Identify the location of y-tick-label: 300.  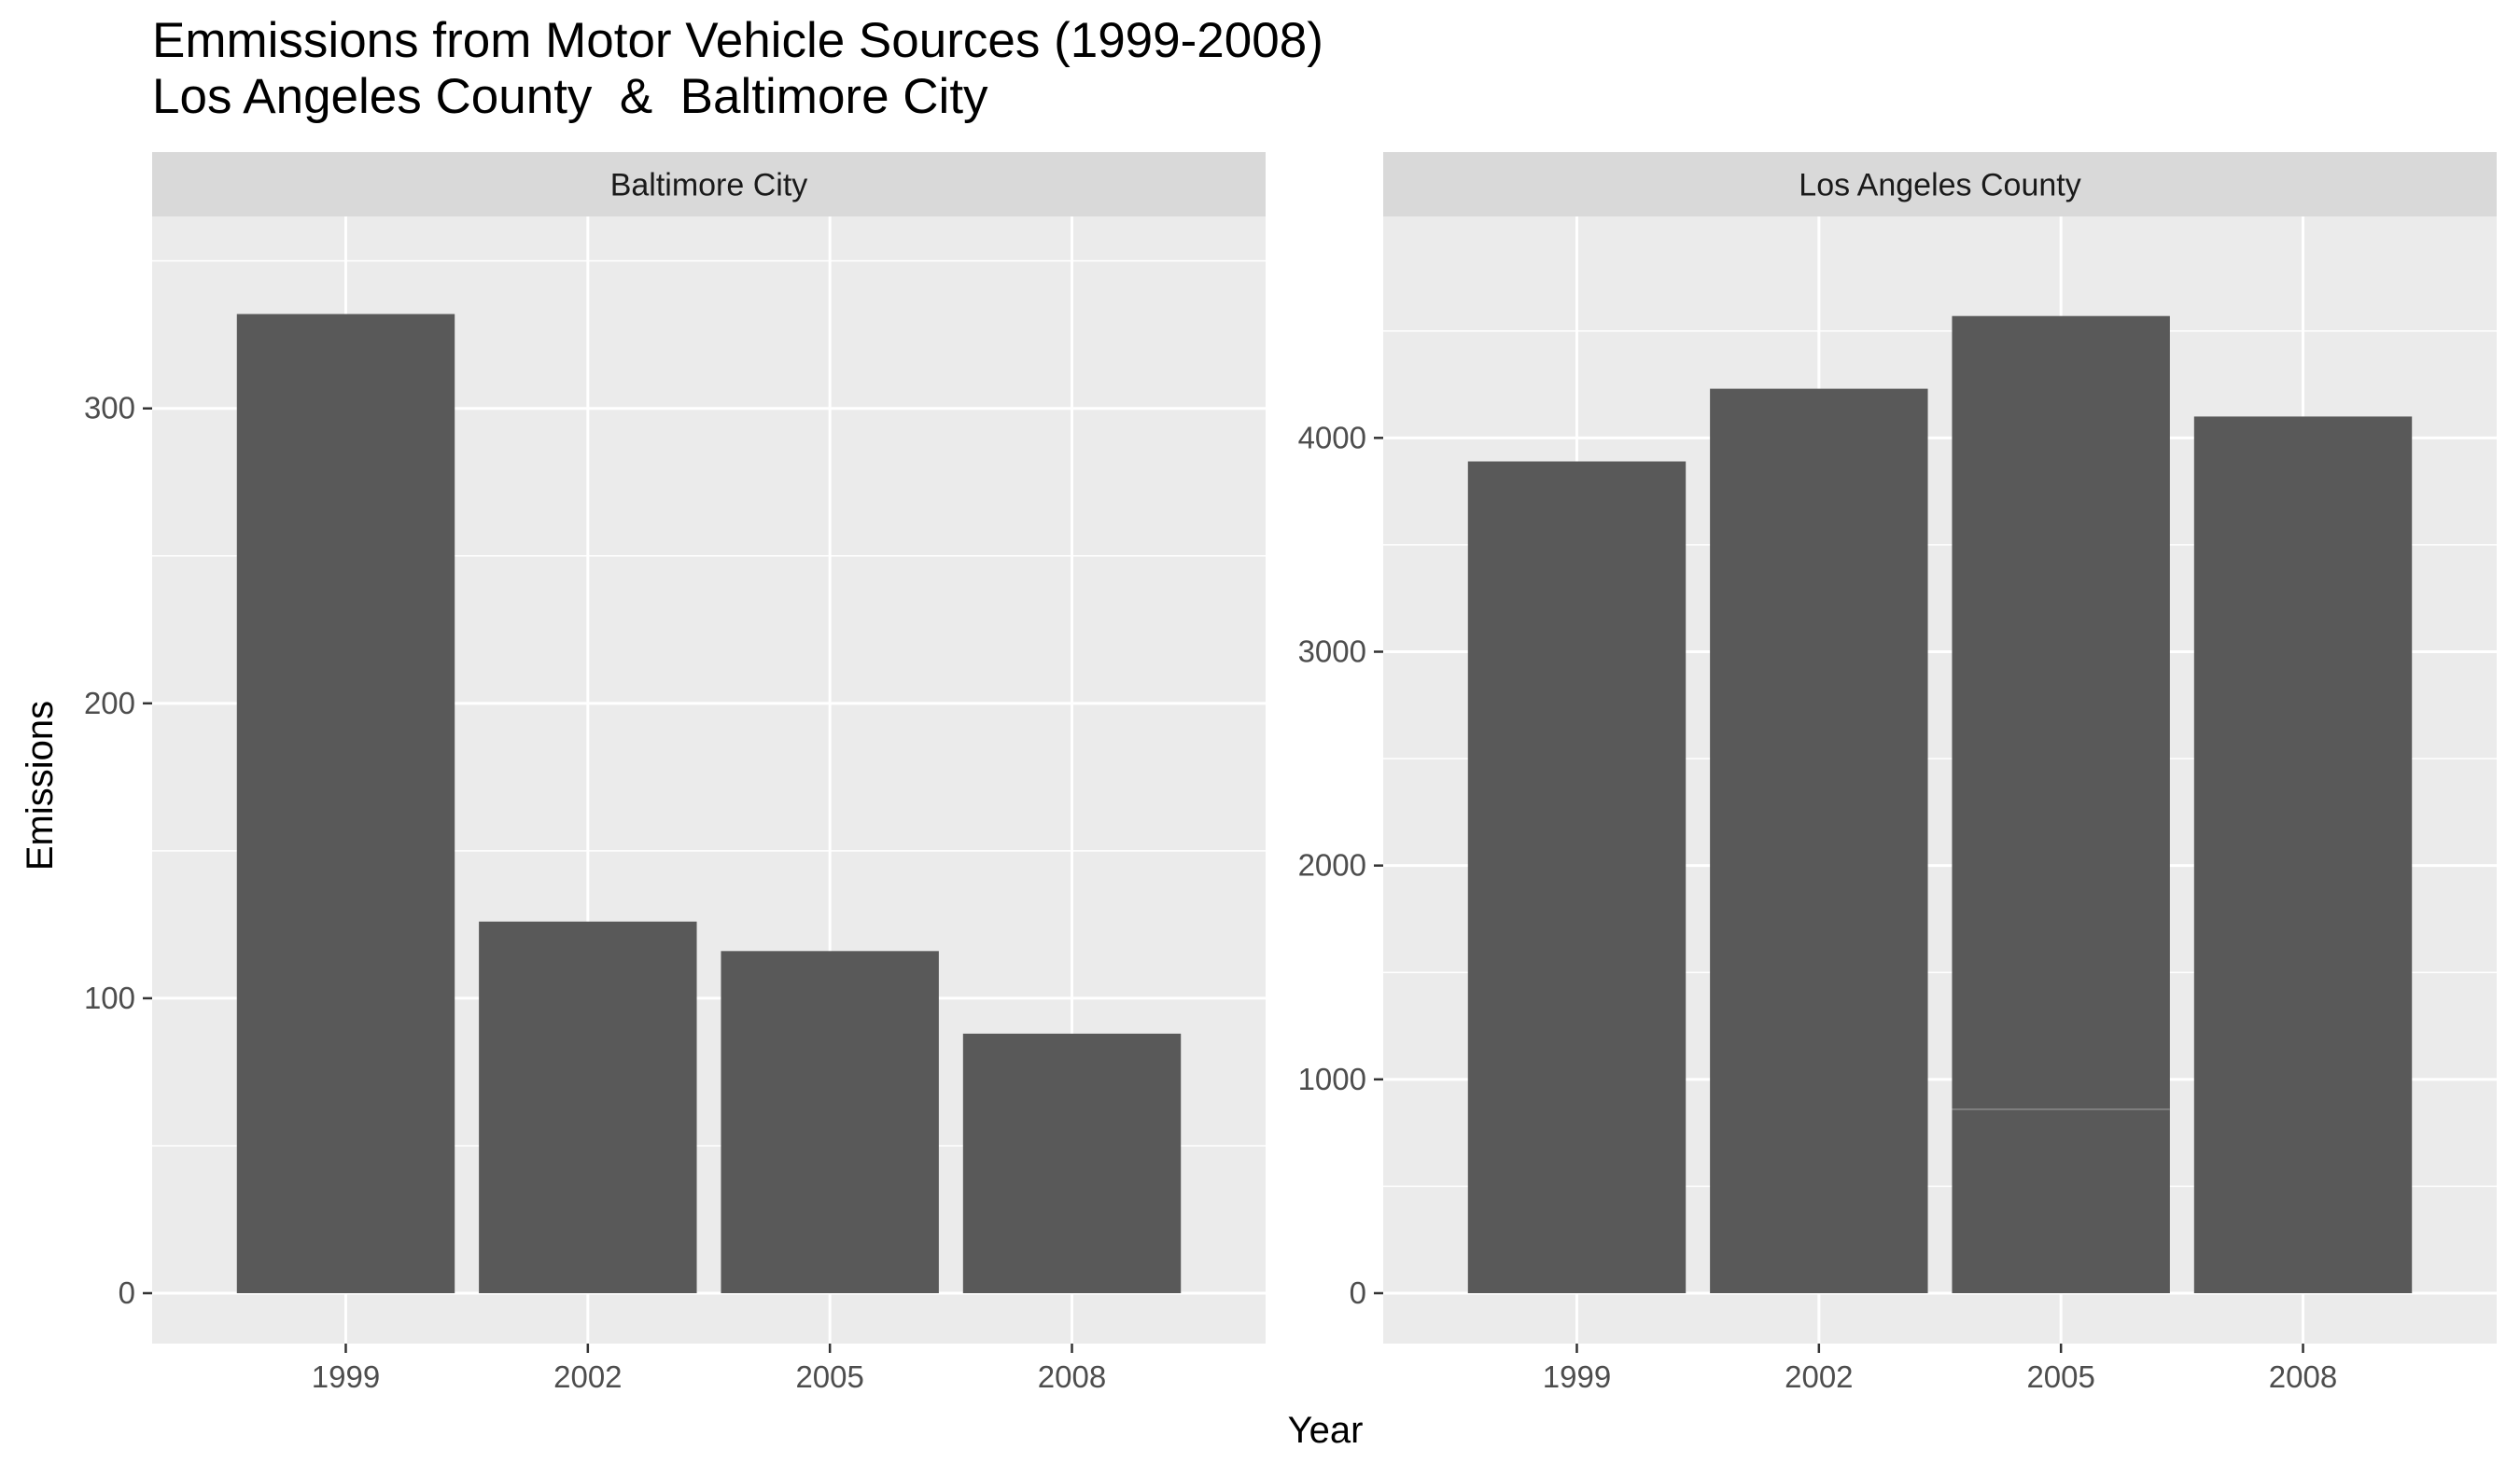
(109, 408).